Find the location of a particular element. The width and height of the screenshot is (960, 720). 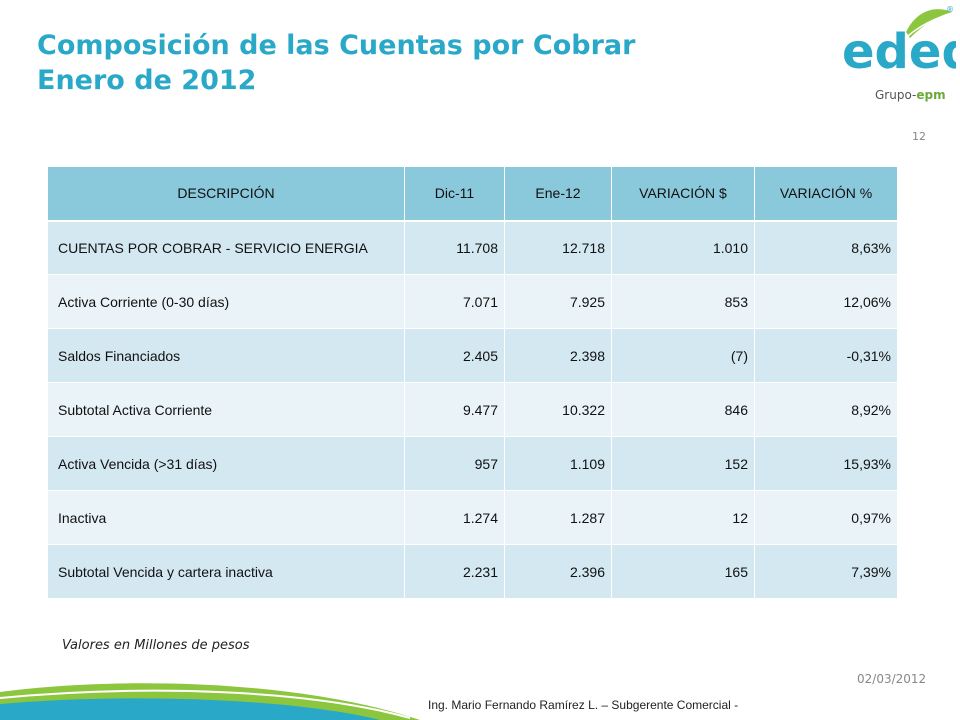

page-number: 12 is located at coordinates (919, 136).